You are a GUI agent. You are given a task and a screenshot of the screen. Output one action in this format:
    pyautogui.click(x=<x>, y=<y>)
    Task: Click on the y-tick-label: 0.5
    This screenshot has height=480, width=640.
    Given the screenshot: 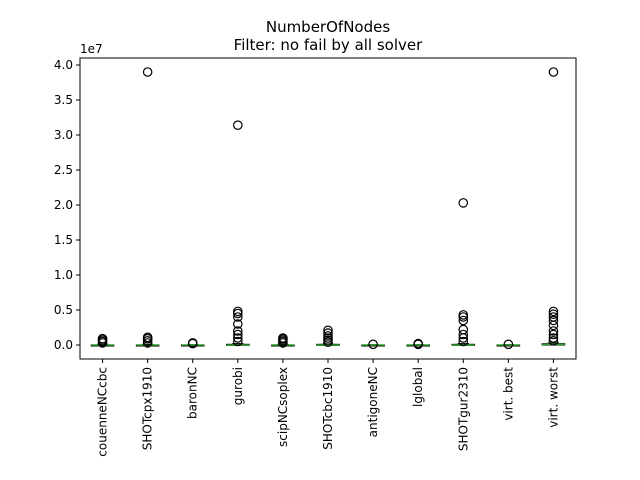 What is the action you would take?
    pyautogui.click(x=63, y=310)
    